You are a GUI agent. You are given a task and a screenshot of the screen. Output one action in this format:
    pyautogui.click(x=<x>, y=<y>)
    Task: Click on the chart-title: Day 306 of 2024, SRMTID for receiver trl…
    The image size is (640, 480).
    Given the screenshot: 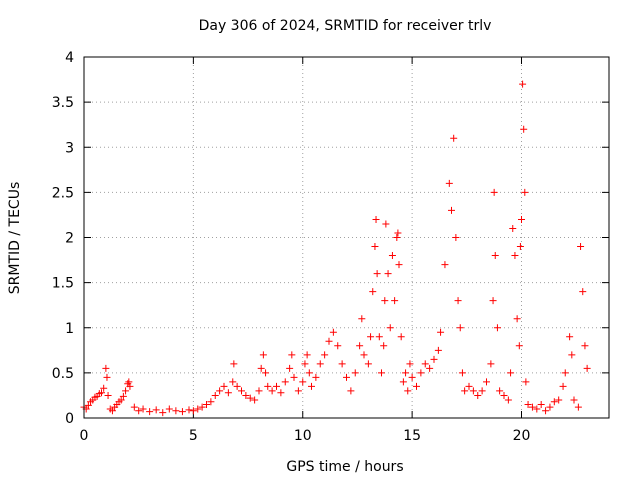 What is the action you would take?
    pyautogui.click(x=345, y=26)
    